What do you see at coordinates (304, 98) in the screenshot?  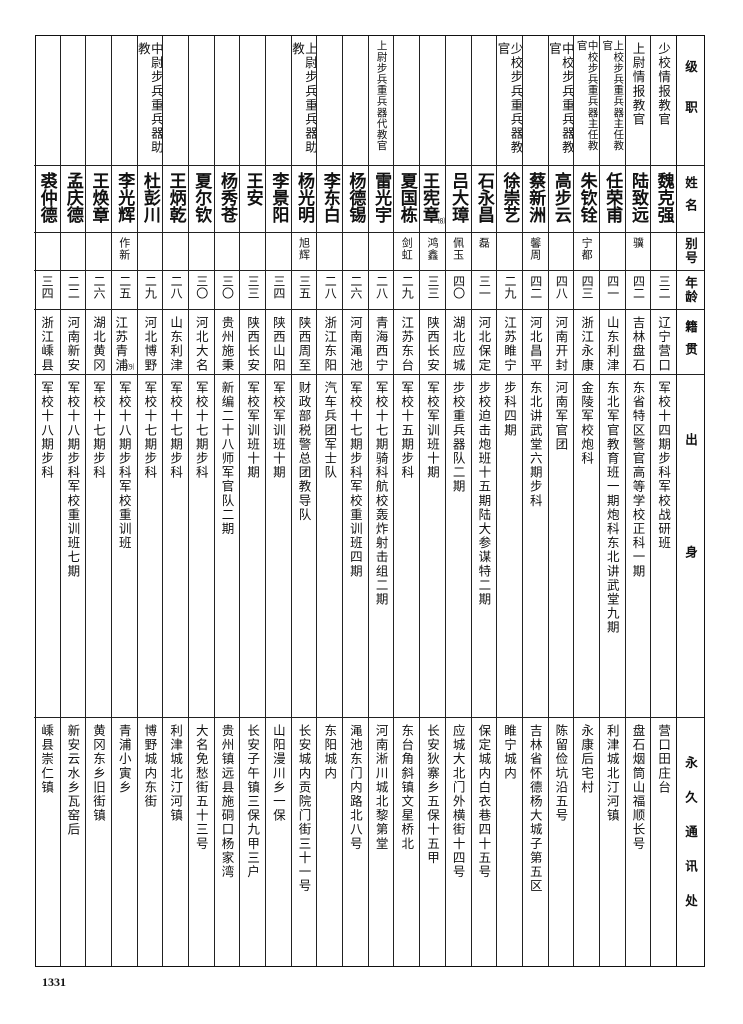 I see `rank-text: 上尉步兵重兵器助教` at bounding box center [304, 98].